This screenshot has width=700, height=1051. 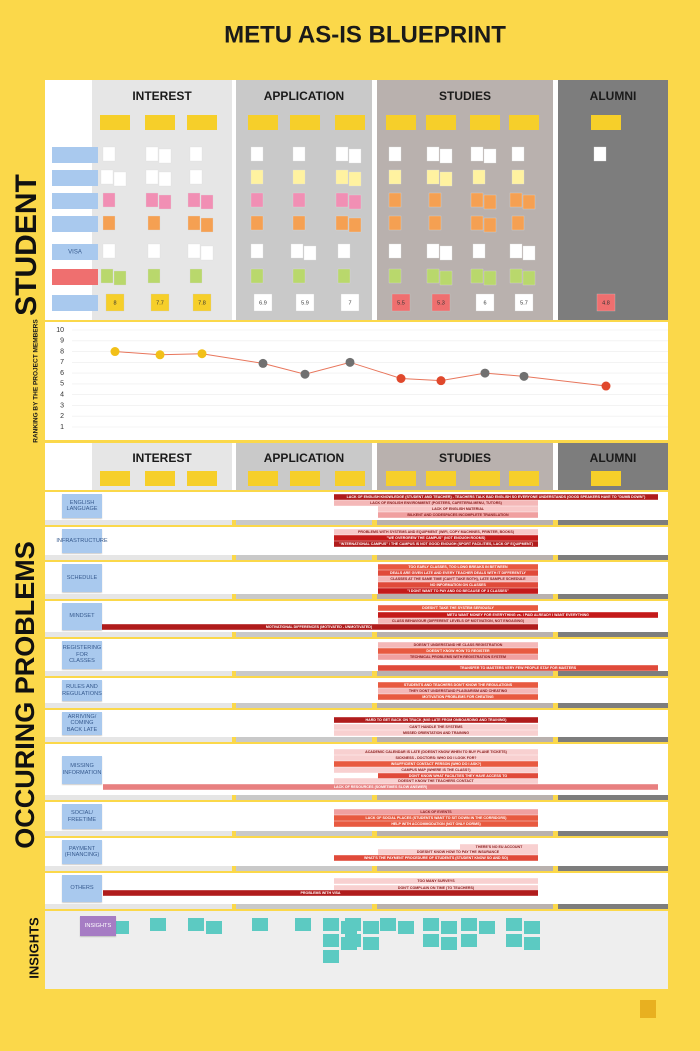 I want to click on y-tick-label: 1, so click(x=62, y=427).